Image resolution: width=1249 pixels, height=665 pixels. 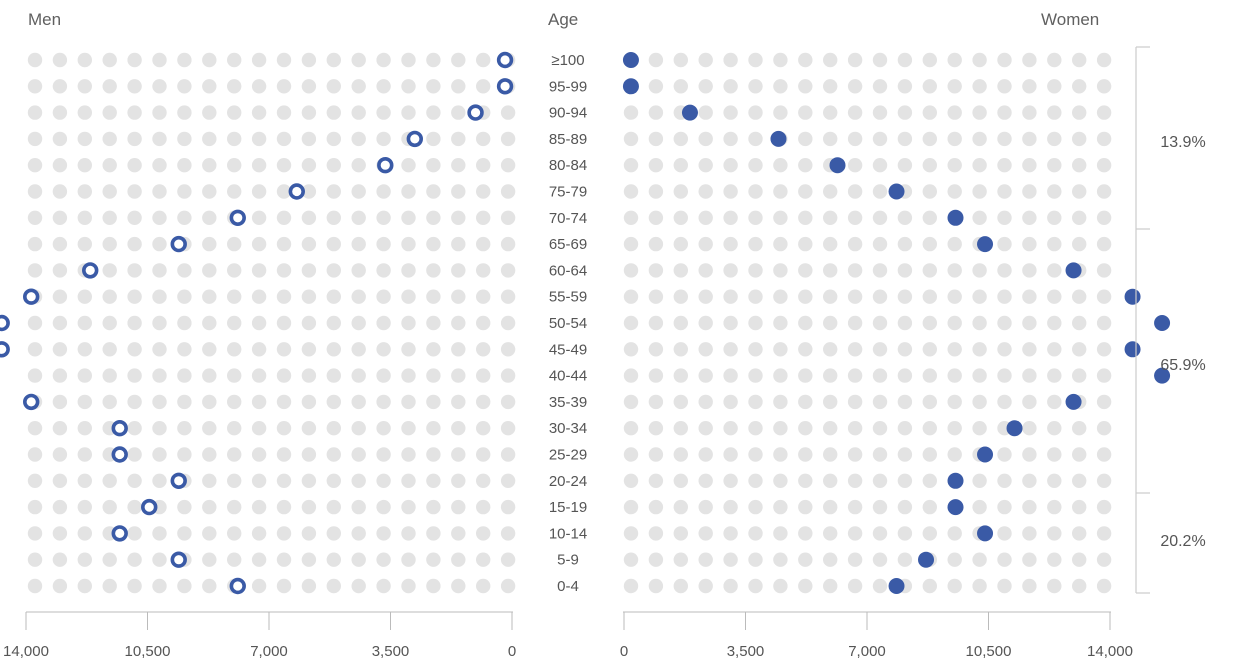 What do you see at coordinates (1110, 651) in the screenshot?
I see `women-tick-label: 14,000` at bounding box center [1110, 651].